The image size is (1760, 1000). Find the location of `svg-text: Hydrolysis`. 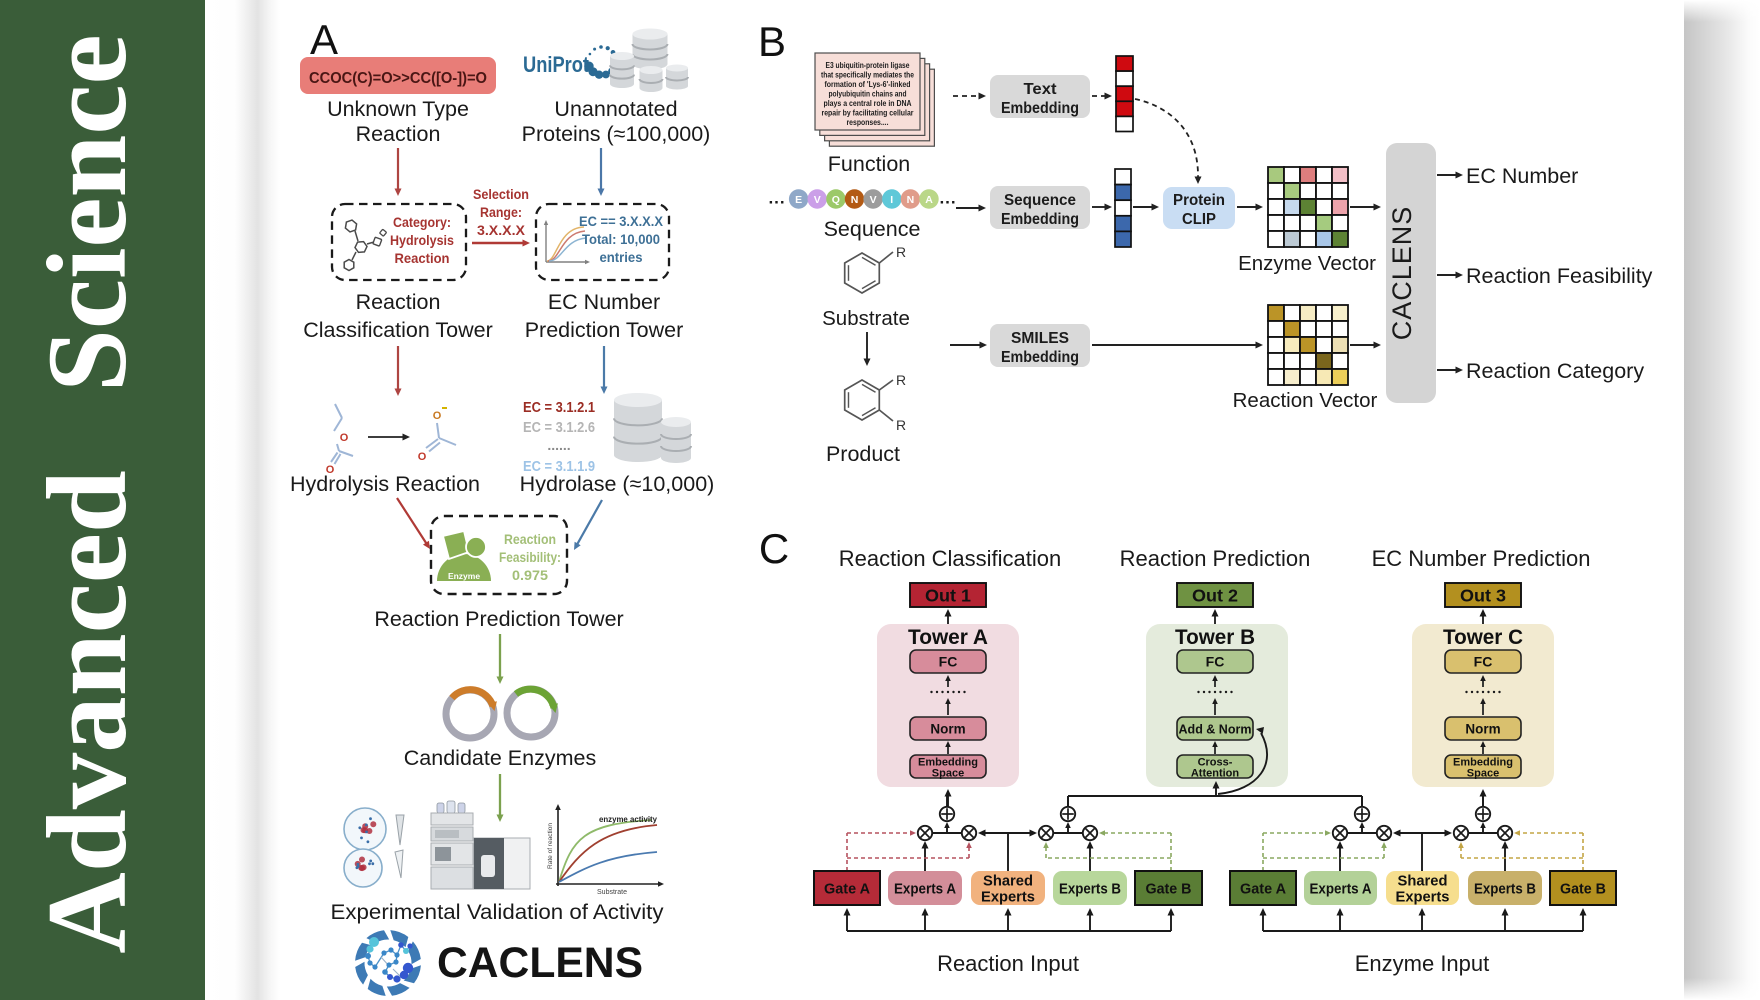

svg-text: Hydrolysis is located at coordinates (422, 240).